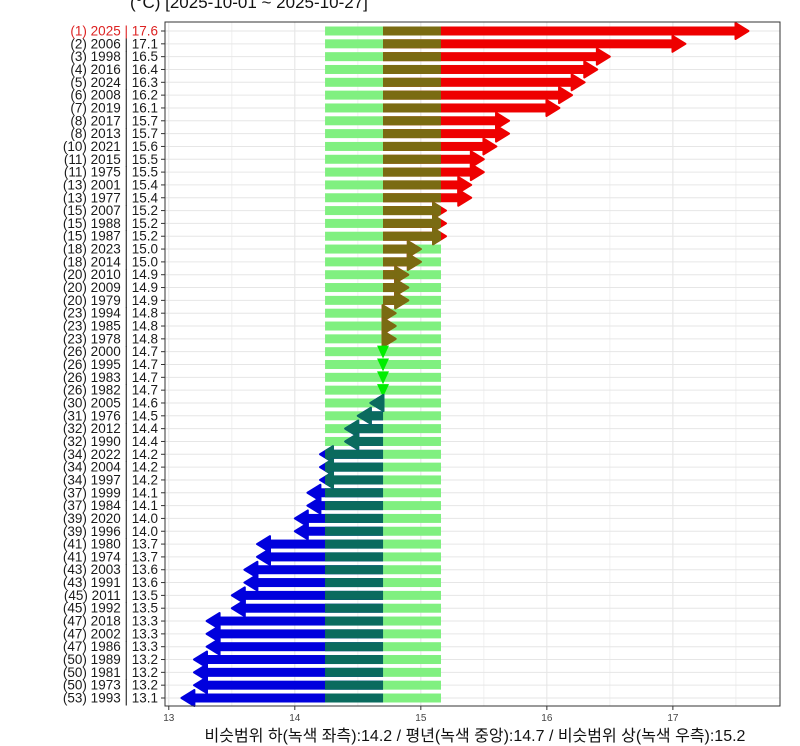 The height and width of the screenshot is (746, 800). What do you see at coordinates (313, 582) in the screenshot?
I see `arrow-1991` at bounding box center [313, 582].